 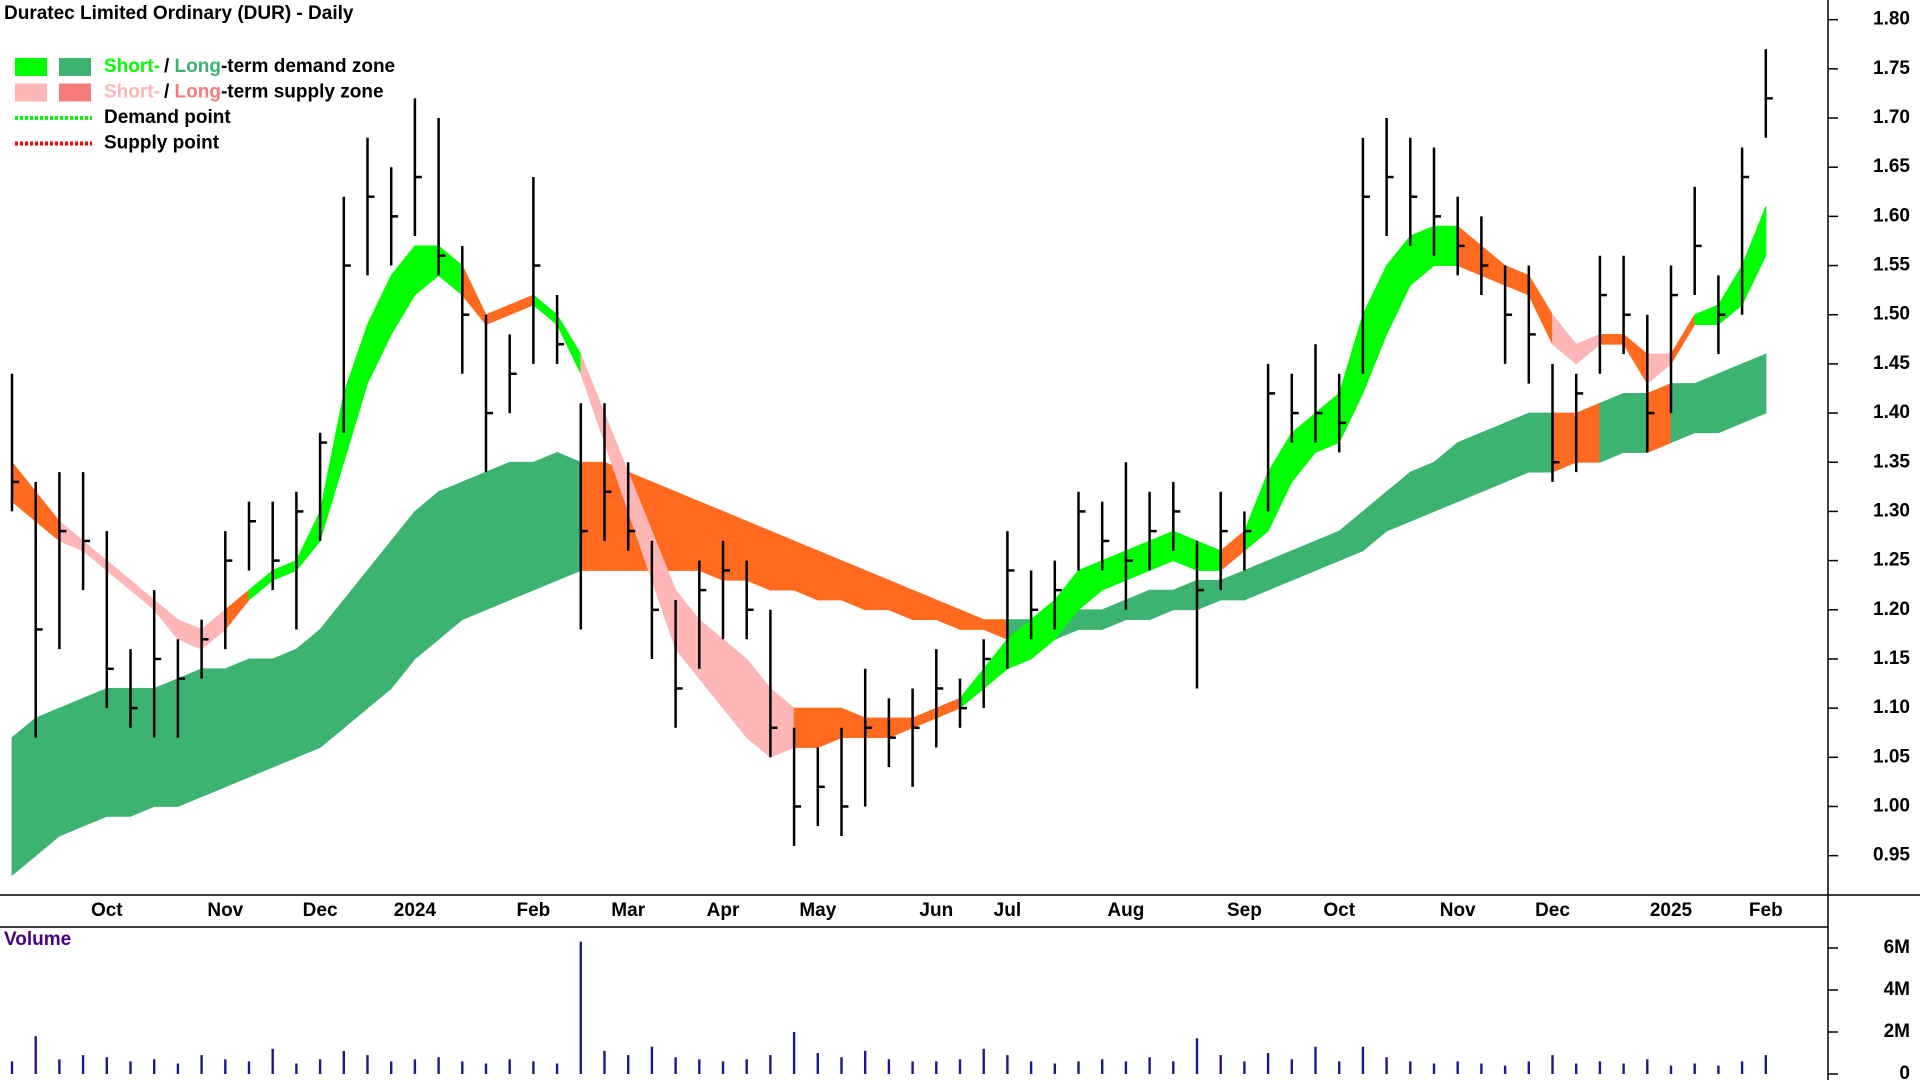 I want to click on x-tick-label: Nov, so click(x=1458, y=910).